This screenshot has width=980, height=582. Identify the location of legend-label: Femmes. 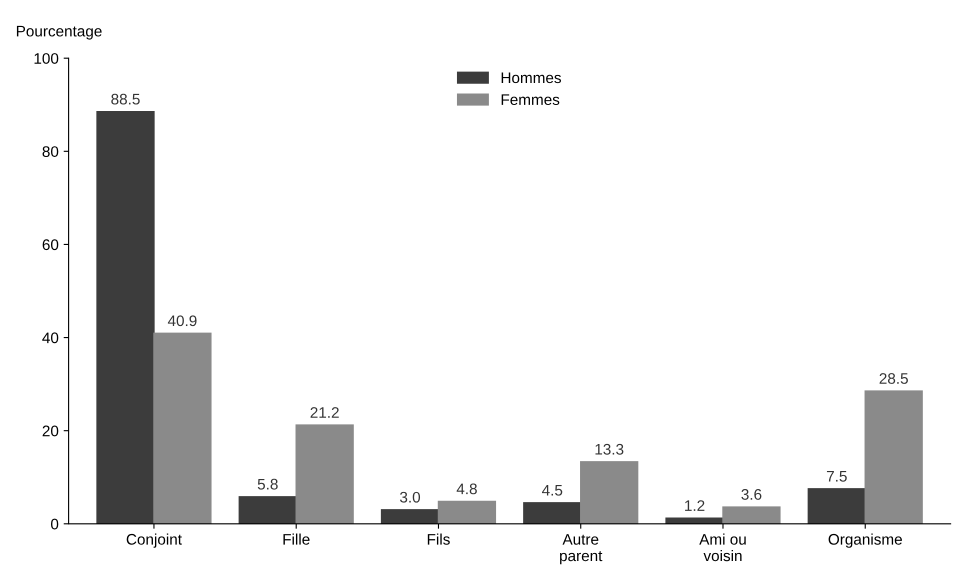
(531, 100).